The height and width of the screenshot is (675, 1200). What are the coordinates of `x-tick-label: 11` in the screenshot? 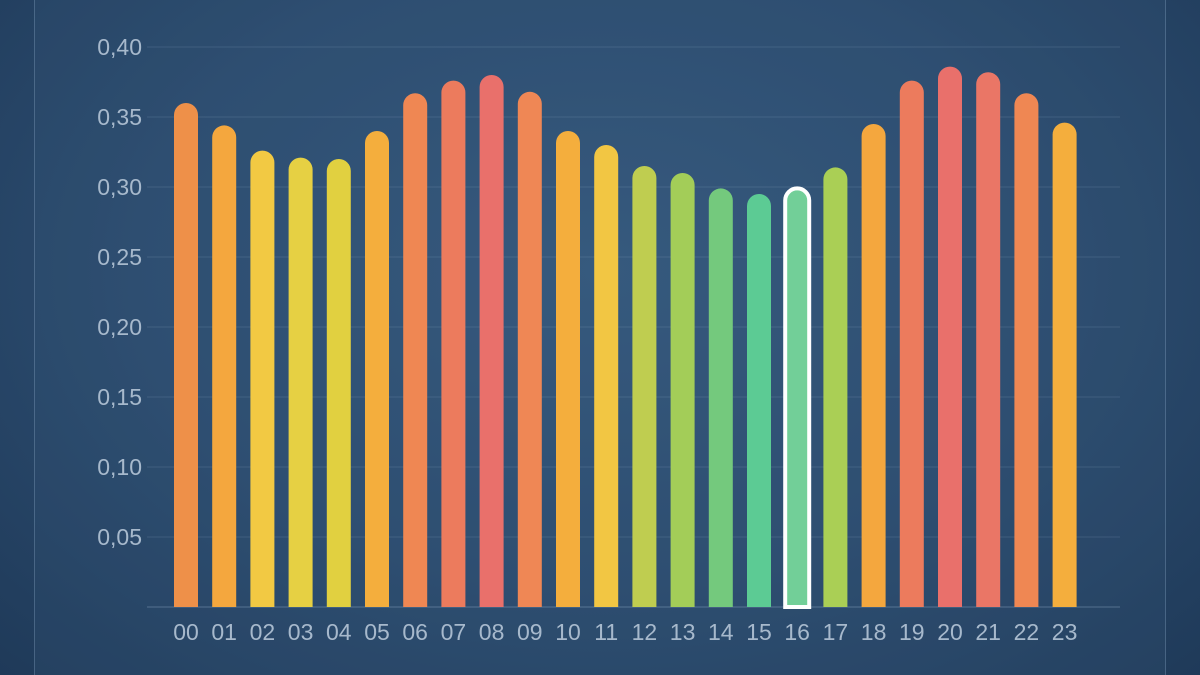 It's located at (606, 632).